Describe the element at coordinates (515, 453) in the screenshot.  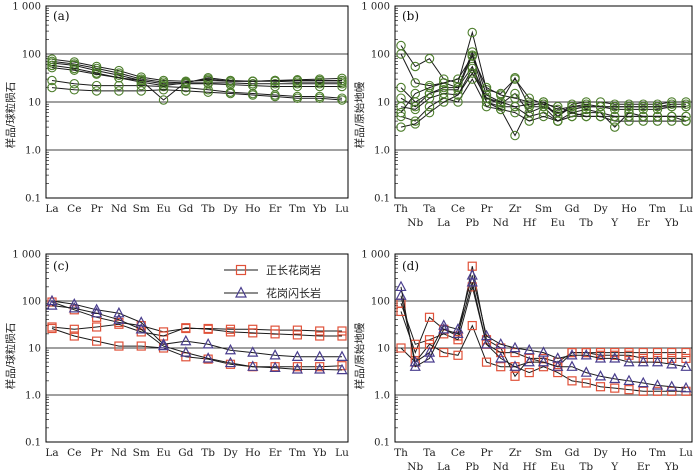
I see `x-tick-label: Zr` at that location.